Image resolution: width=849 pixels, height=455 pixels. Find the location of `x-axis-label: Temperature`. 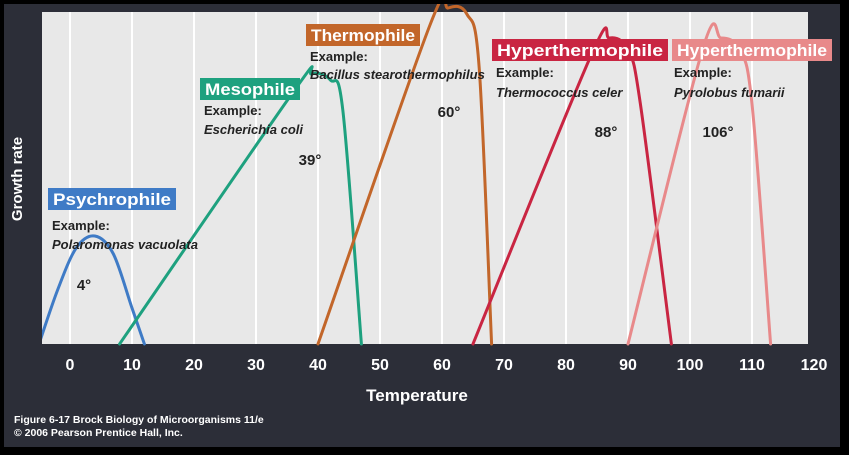

x-axis-label: Temperature is located at coordinates (417, 395).